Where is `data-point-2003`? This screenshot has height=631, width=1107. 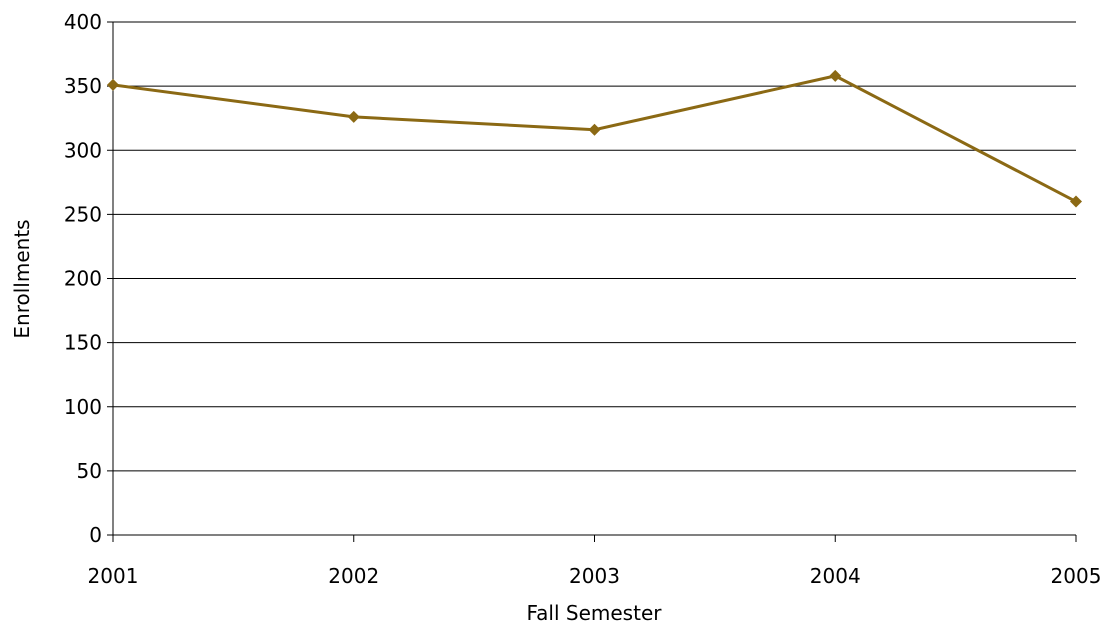
data-point-2003 is located at coordinates (594, 129).